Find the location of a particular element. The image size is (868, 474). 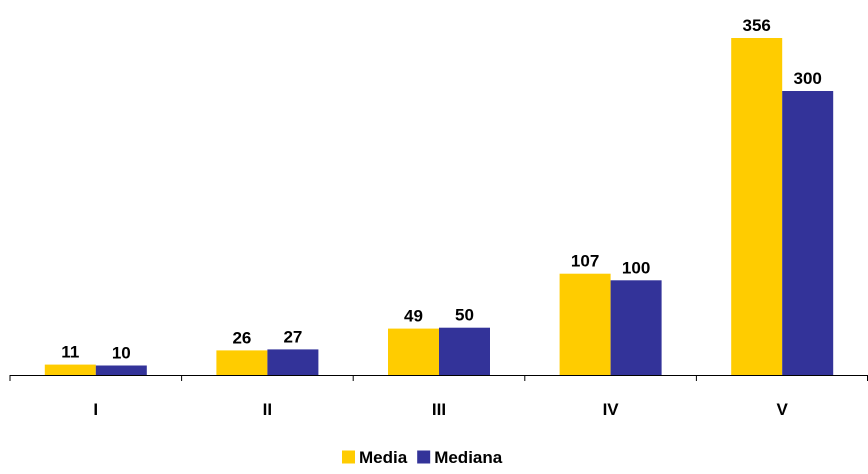

legend-swatch-mediana is located at coordinates (424, 457).